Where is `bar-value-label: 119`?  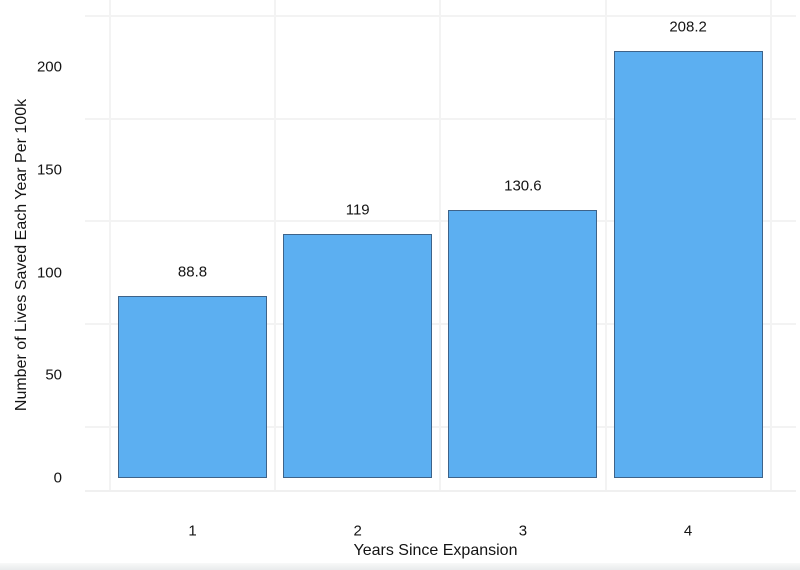 bar-value-label: 119 is located at coordinates (357, 210).